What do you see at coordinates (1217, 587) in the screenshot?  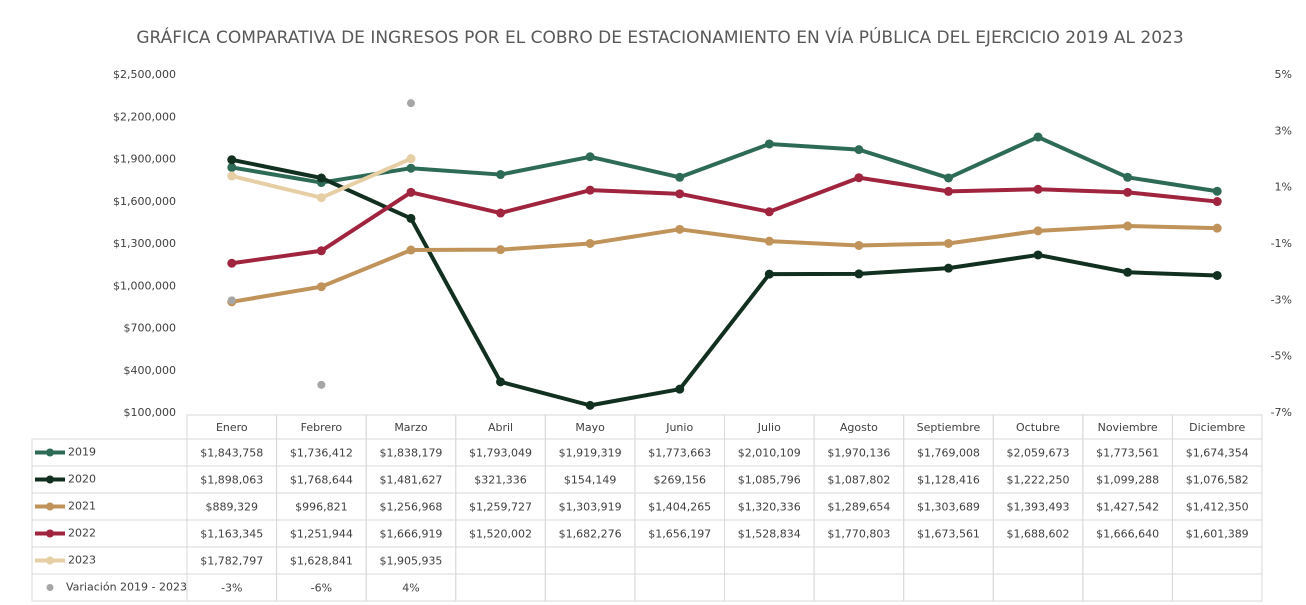 I see `table-cell` at bounding box center [1217, 587].